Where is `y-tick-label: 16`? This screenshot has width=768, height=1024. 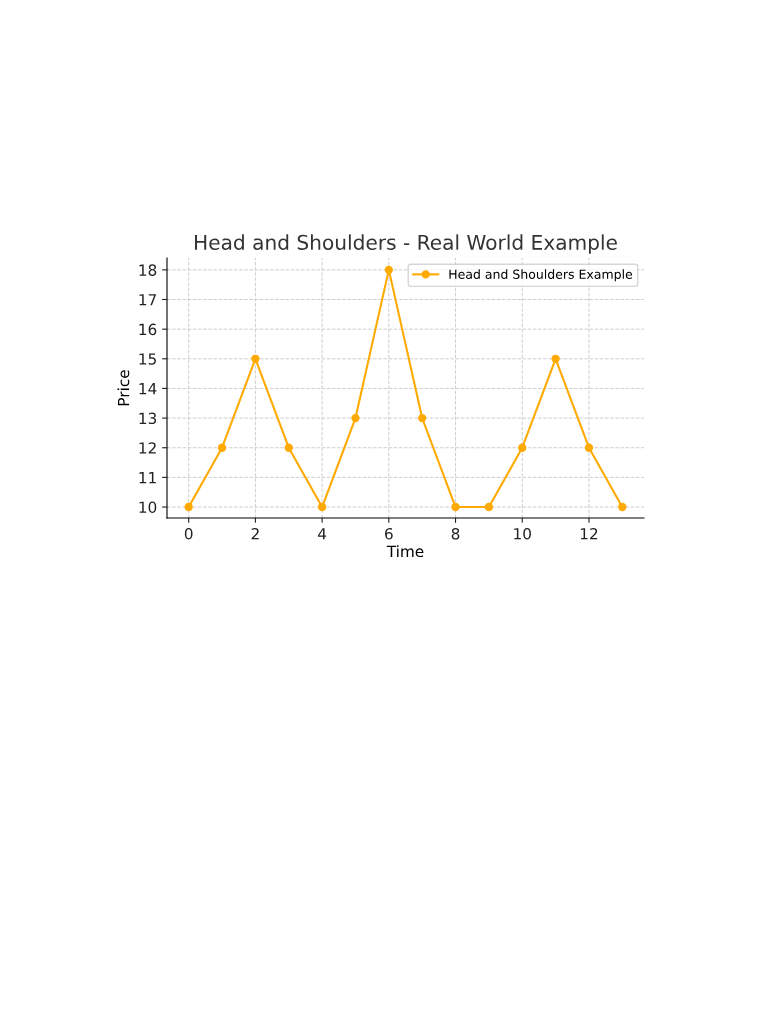 y-tick-label: 16 is located at coordinates (148, 329).